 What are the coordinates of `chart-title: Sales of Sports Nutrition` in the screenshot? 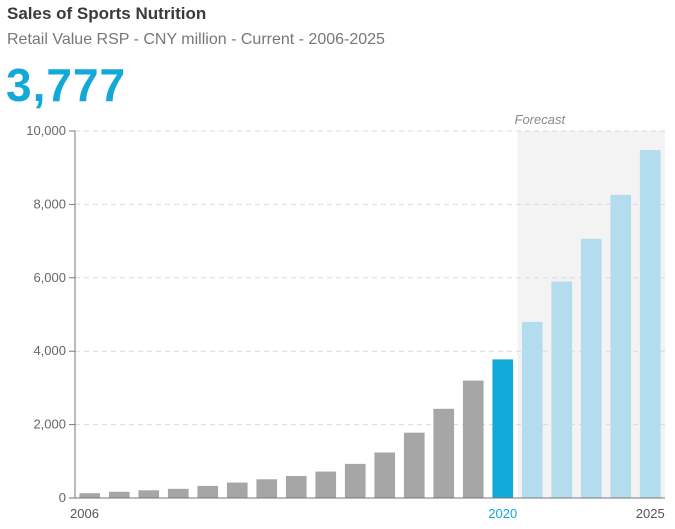 It's located at (107, 13).